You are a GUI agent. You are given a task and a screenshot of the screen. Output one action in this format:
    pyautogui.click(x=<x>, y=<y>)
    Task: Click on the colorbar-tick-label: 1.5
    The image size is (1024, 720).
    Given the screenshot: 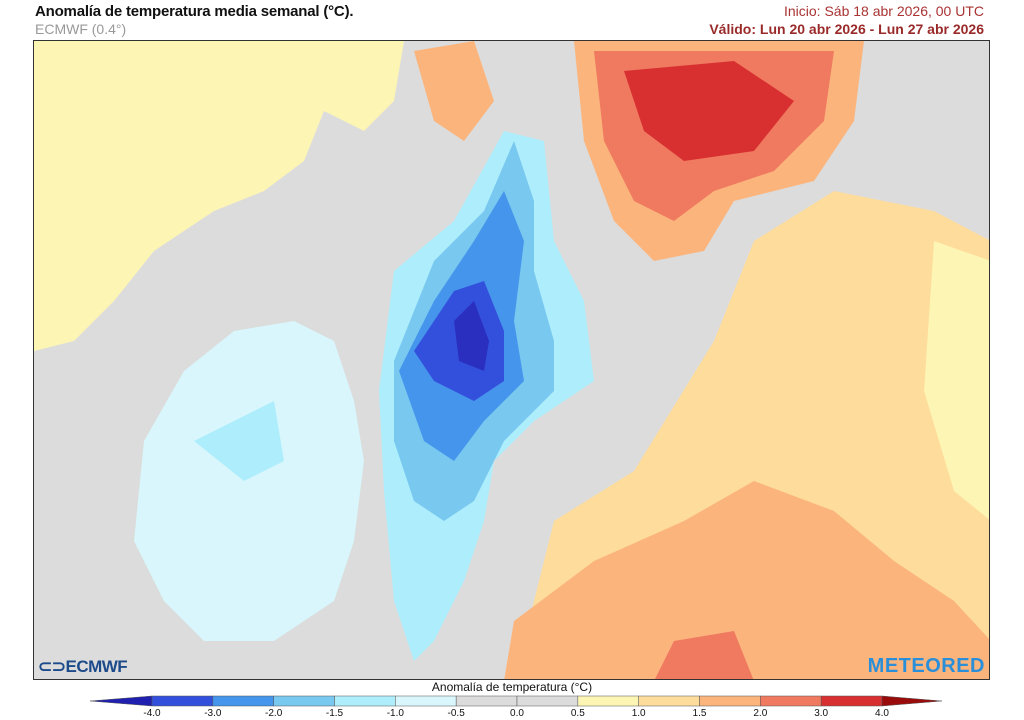 What is the action you would take?
    pyautogui.click(x=699, y=713)
    